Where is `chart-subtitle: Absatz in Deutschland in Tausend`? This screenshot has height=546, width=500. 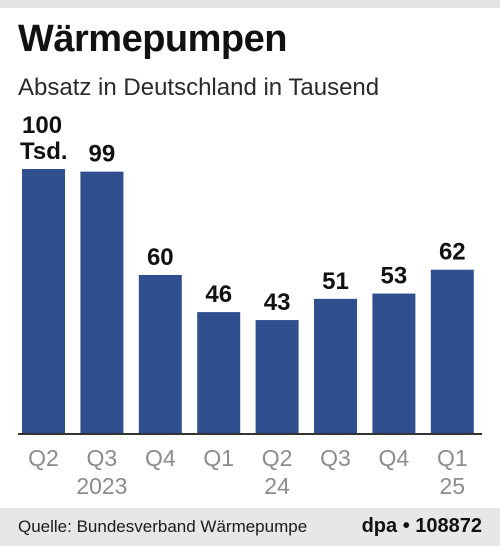 chart-subtitle: Absatz in Deutschland in Tausend is located at coordinates (199, 87).